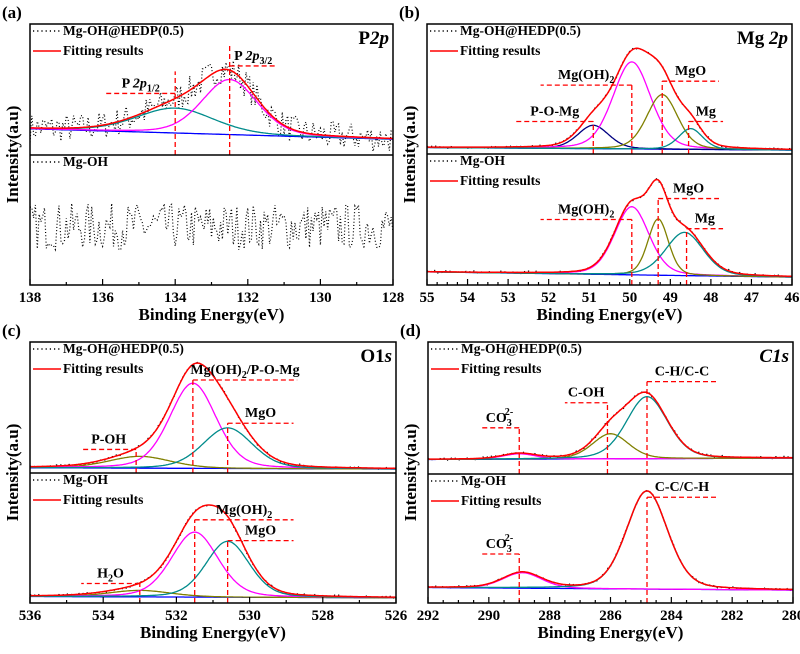 The height and width of the screenshot is (654, 800). I want to click on x-tick-label: 47, so click(752, 298).